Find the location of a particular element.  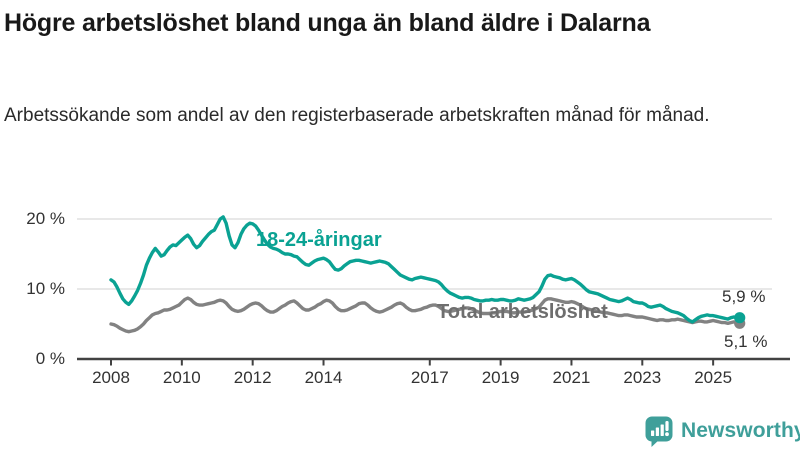

x-tick-label: 2025 is located at coordinates (713, 377).